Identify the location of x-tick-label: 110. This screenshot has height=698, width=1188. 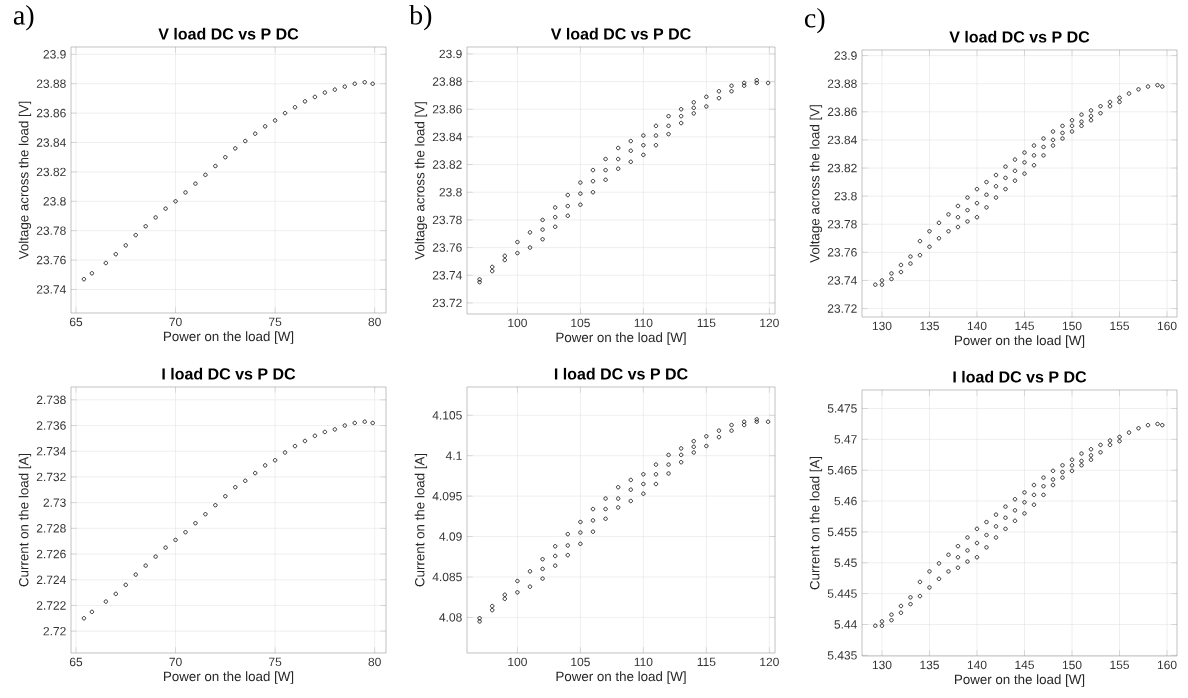
(643, 662).